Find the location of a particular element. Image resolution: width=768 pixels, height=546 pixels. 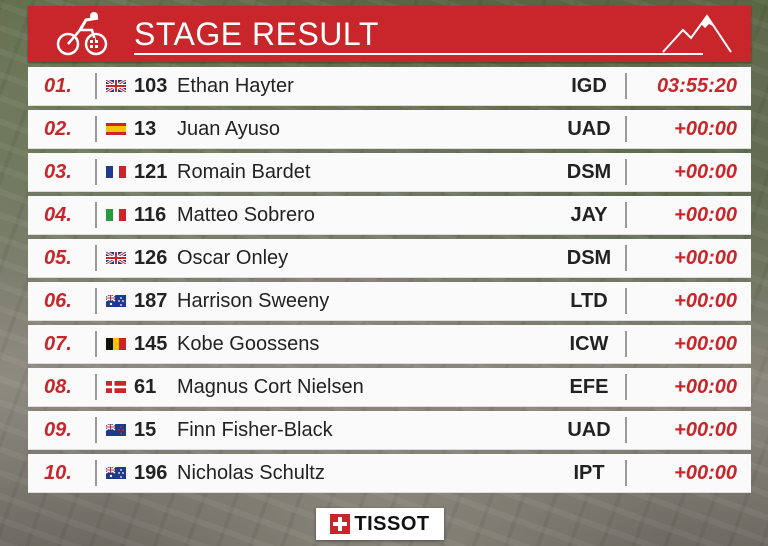

rider-name: Finn Fisher-Black is located at coordinates (255, 430).